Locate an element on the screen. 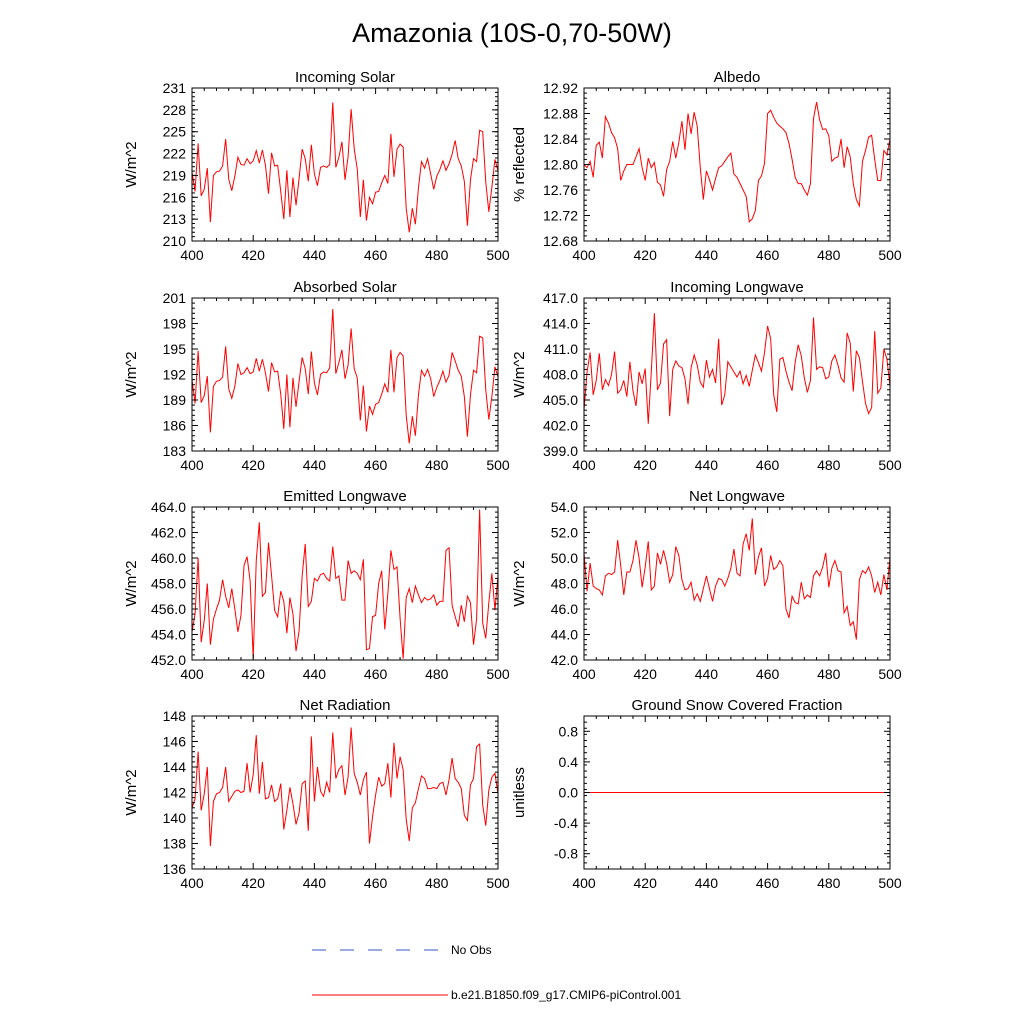  chart-0-xtick-label-1: 420 is located at coordinates (254, 255).